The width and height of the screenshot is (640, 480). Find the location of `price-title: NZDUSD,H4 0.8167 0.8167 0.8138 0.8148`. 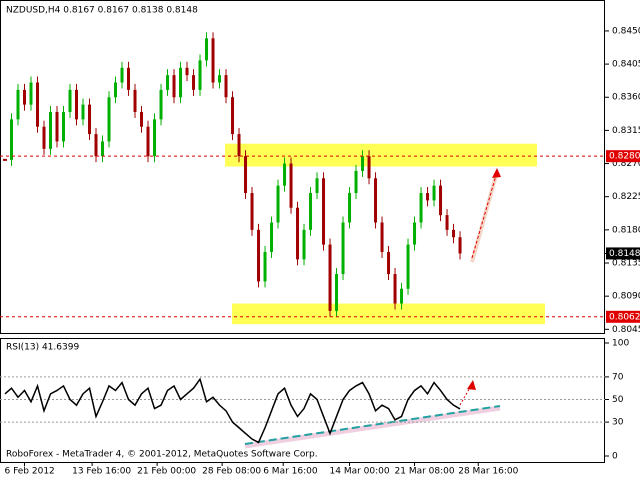

price-title: NZDUSD,H4 0.8167 0.8167 0.8138 0.8148 is located at coordinates (102, 11).